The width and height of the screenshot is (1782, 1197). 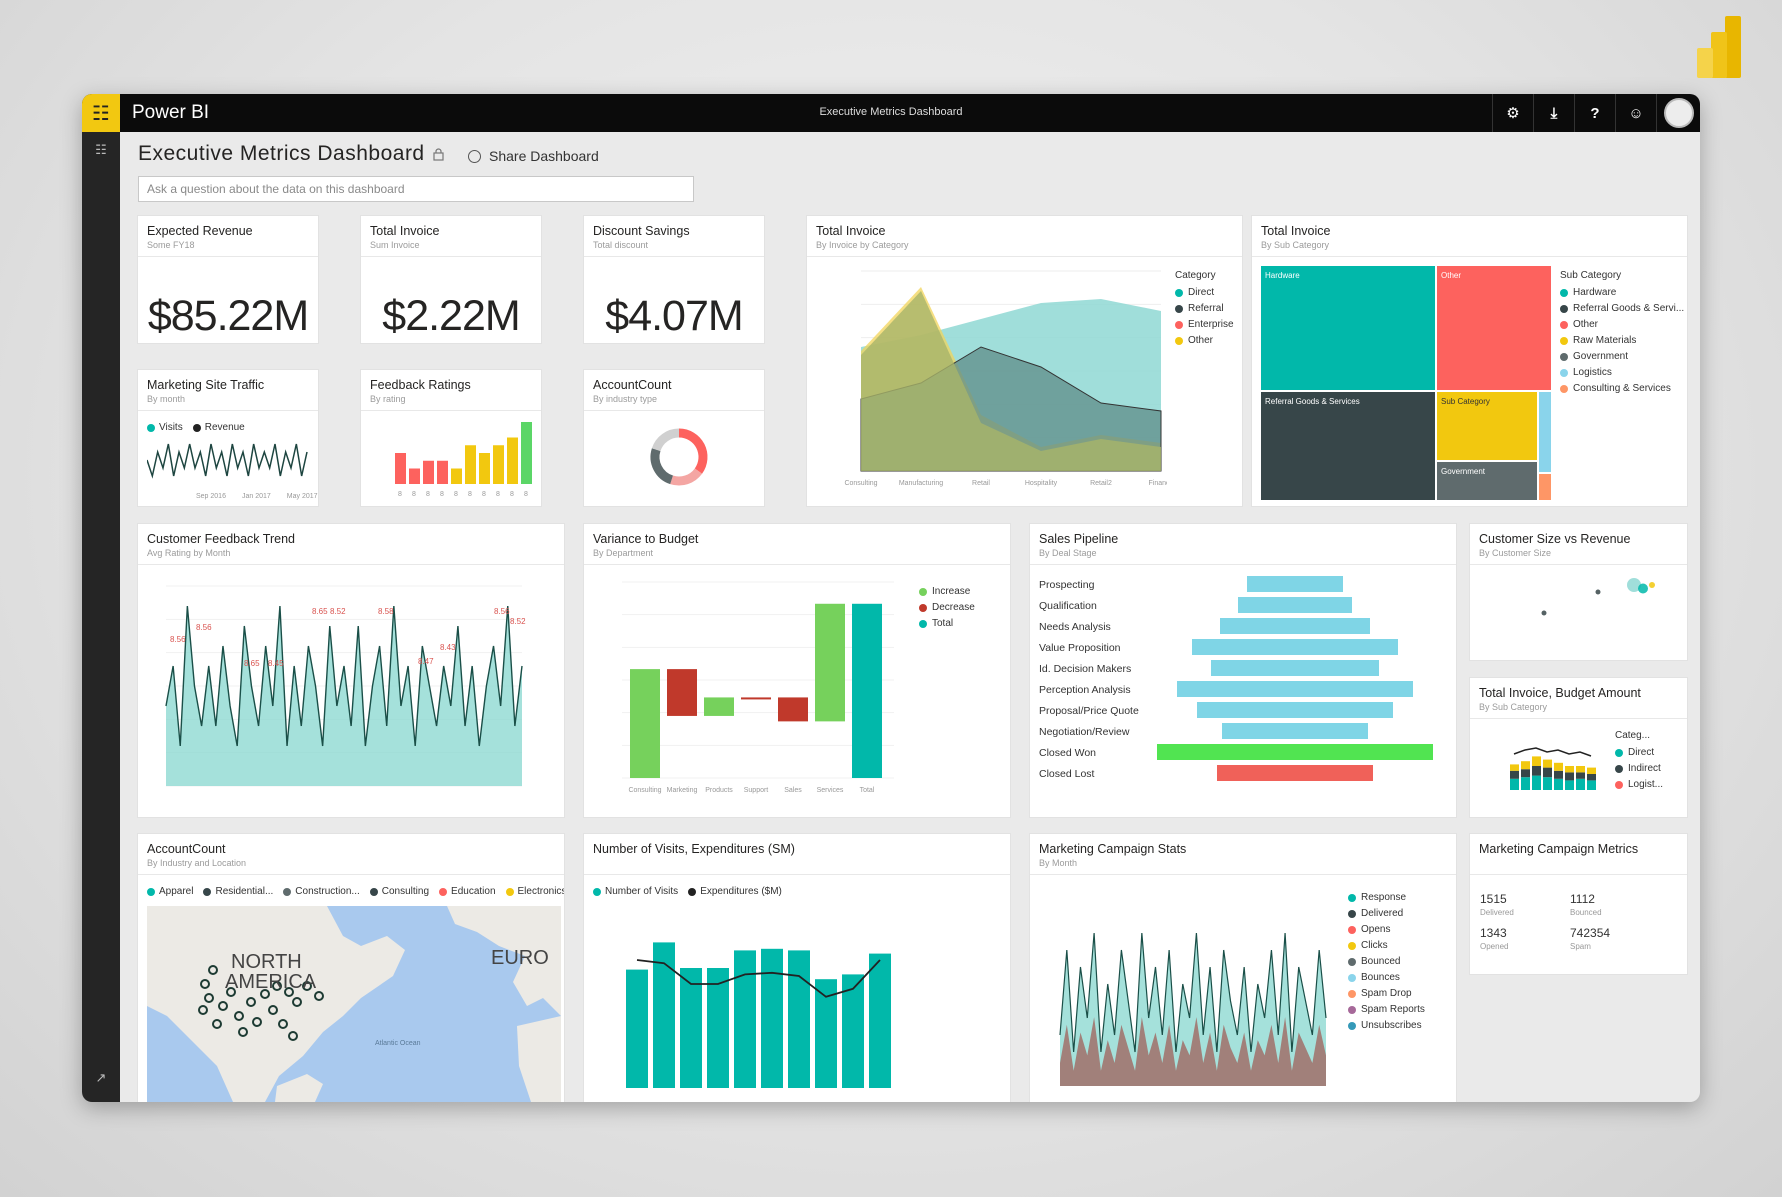 What do you see at coordinates (228, 279) in the screenshot?
I see `tile-expected-revenue: Expected Revenue Some FY18 $85.22M` at bounding box center [228, 279].